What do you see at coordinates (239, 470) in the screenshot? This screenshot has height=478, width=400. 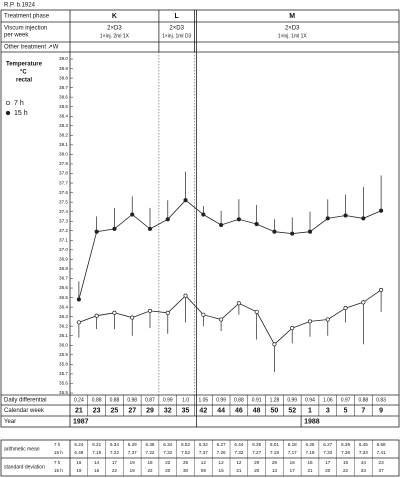 I see `stat-value: 21` at bounding box center [239, 470].